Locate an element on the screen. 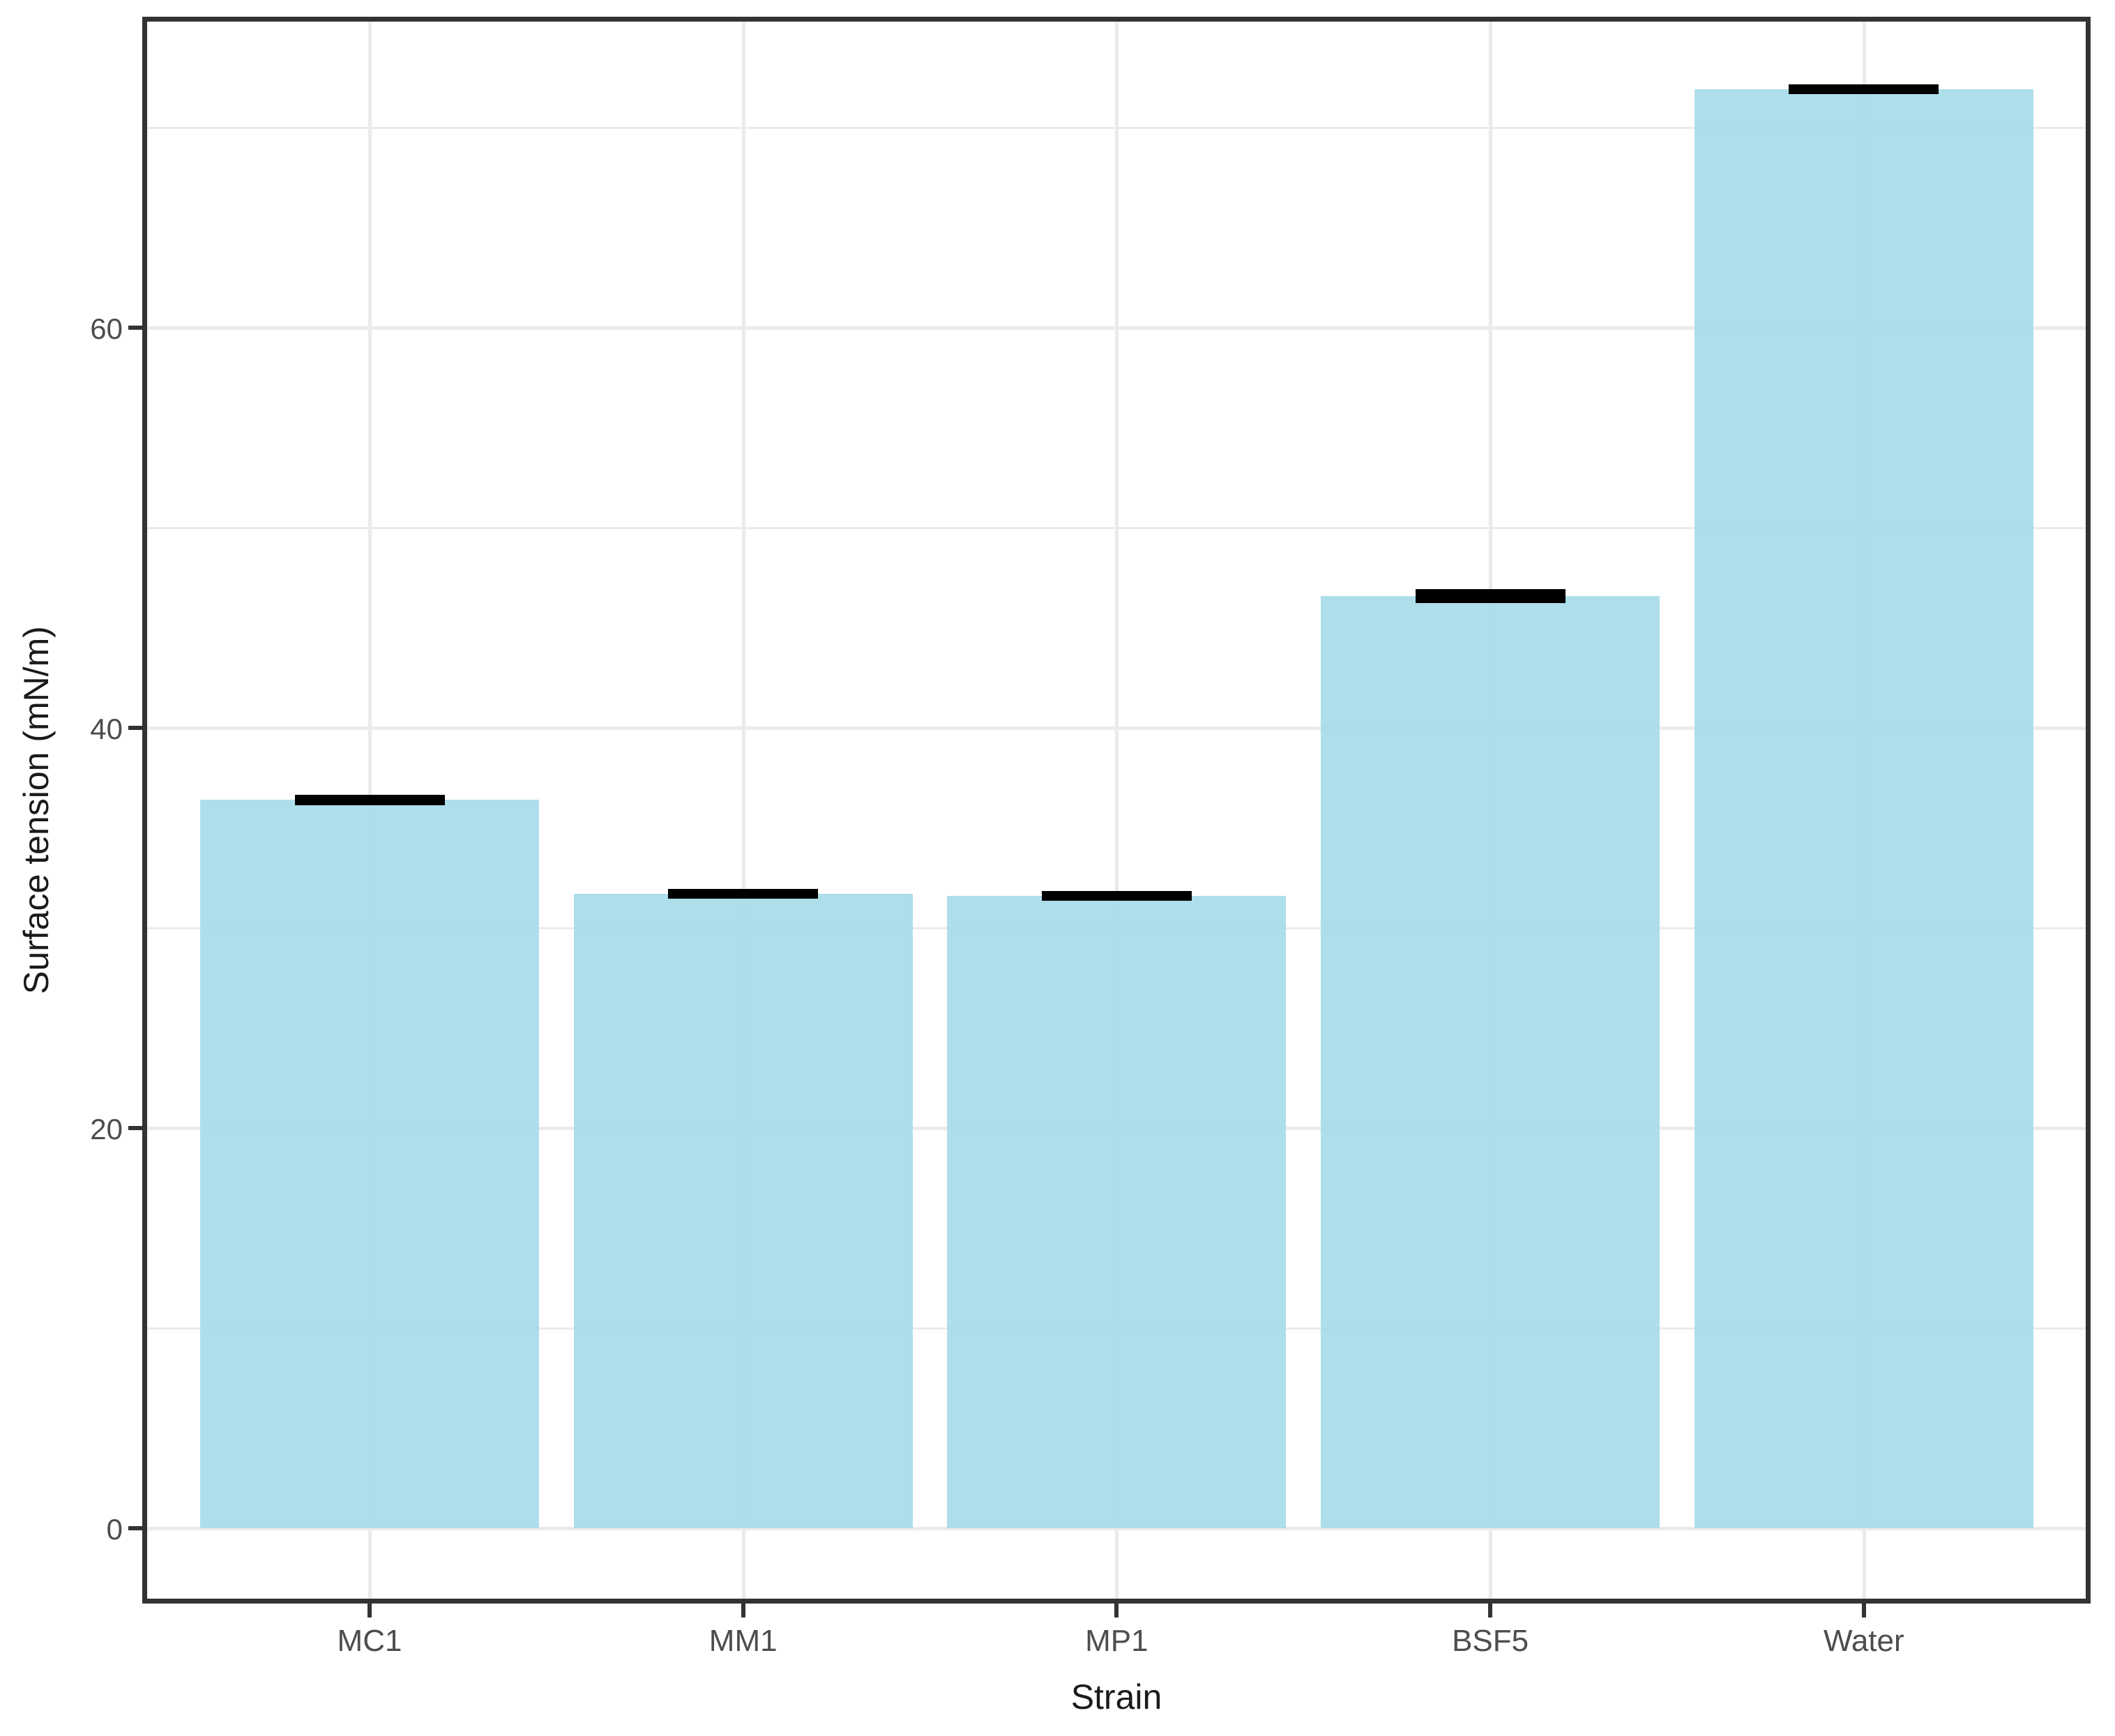 The width and height of the screenshot is (2115, 1736). y-tick-label-40: 40 is located at coordinates (106, 729).